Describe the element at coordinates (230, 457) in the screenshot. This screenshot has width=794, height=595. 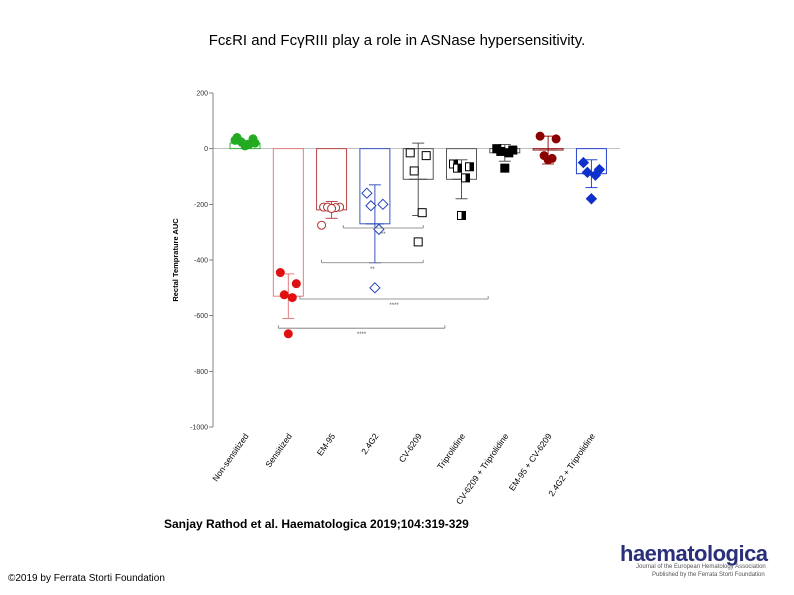
I see `category-label: Non-sensitized` at that location.